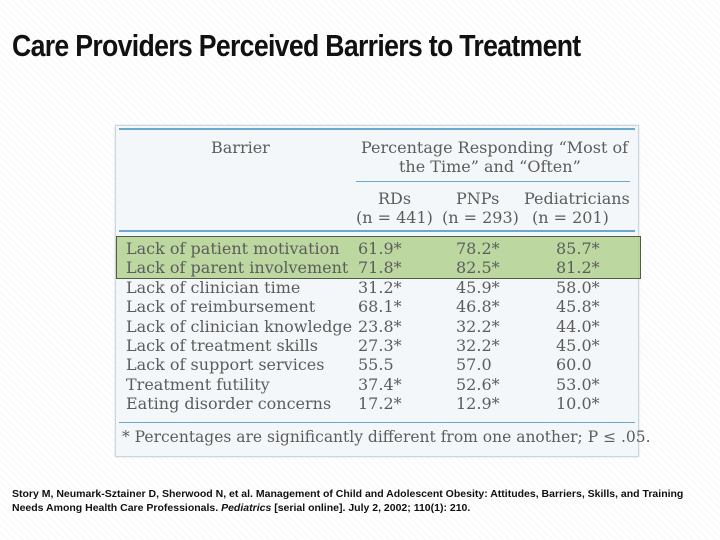  What do you see at coordinates (380, 248) in the screenshot?
I see `table-cell-value: 61.9*` at bounding box center [380, 248].